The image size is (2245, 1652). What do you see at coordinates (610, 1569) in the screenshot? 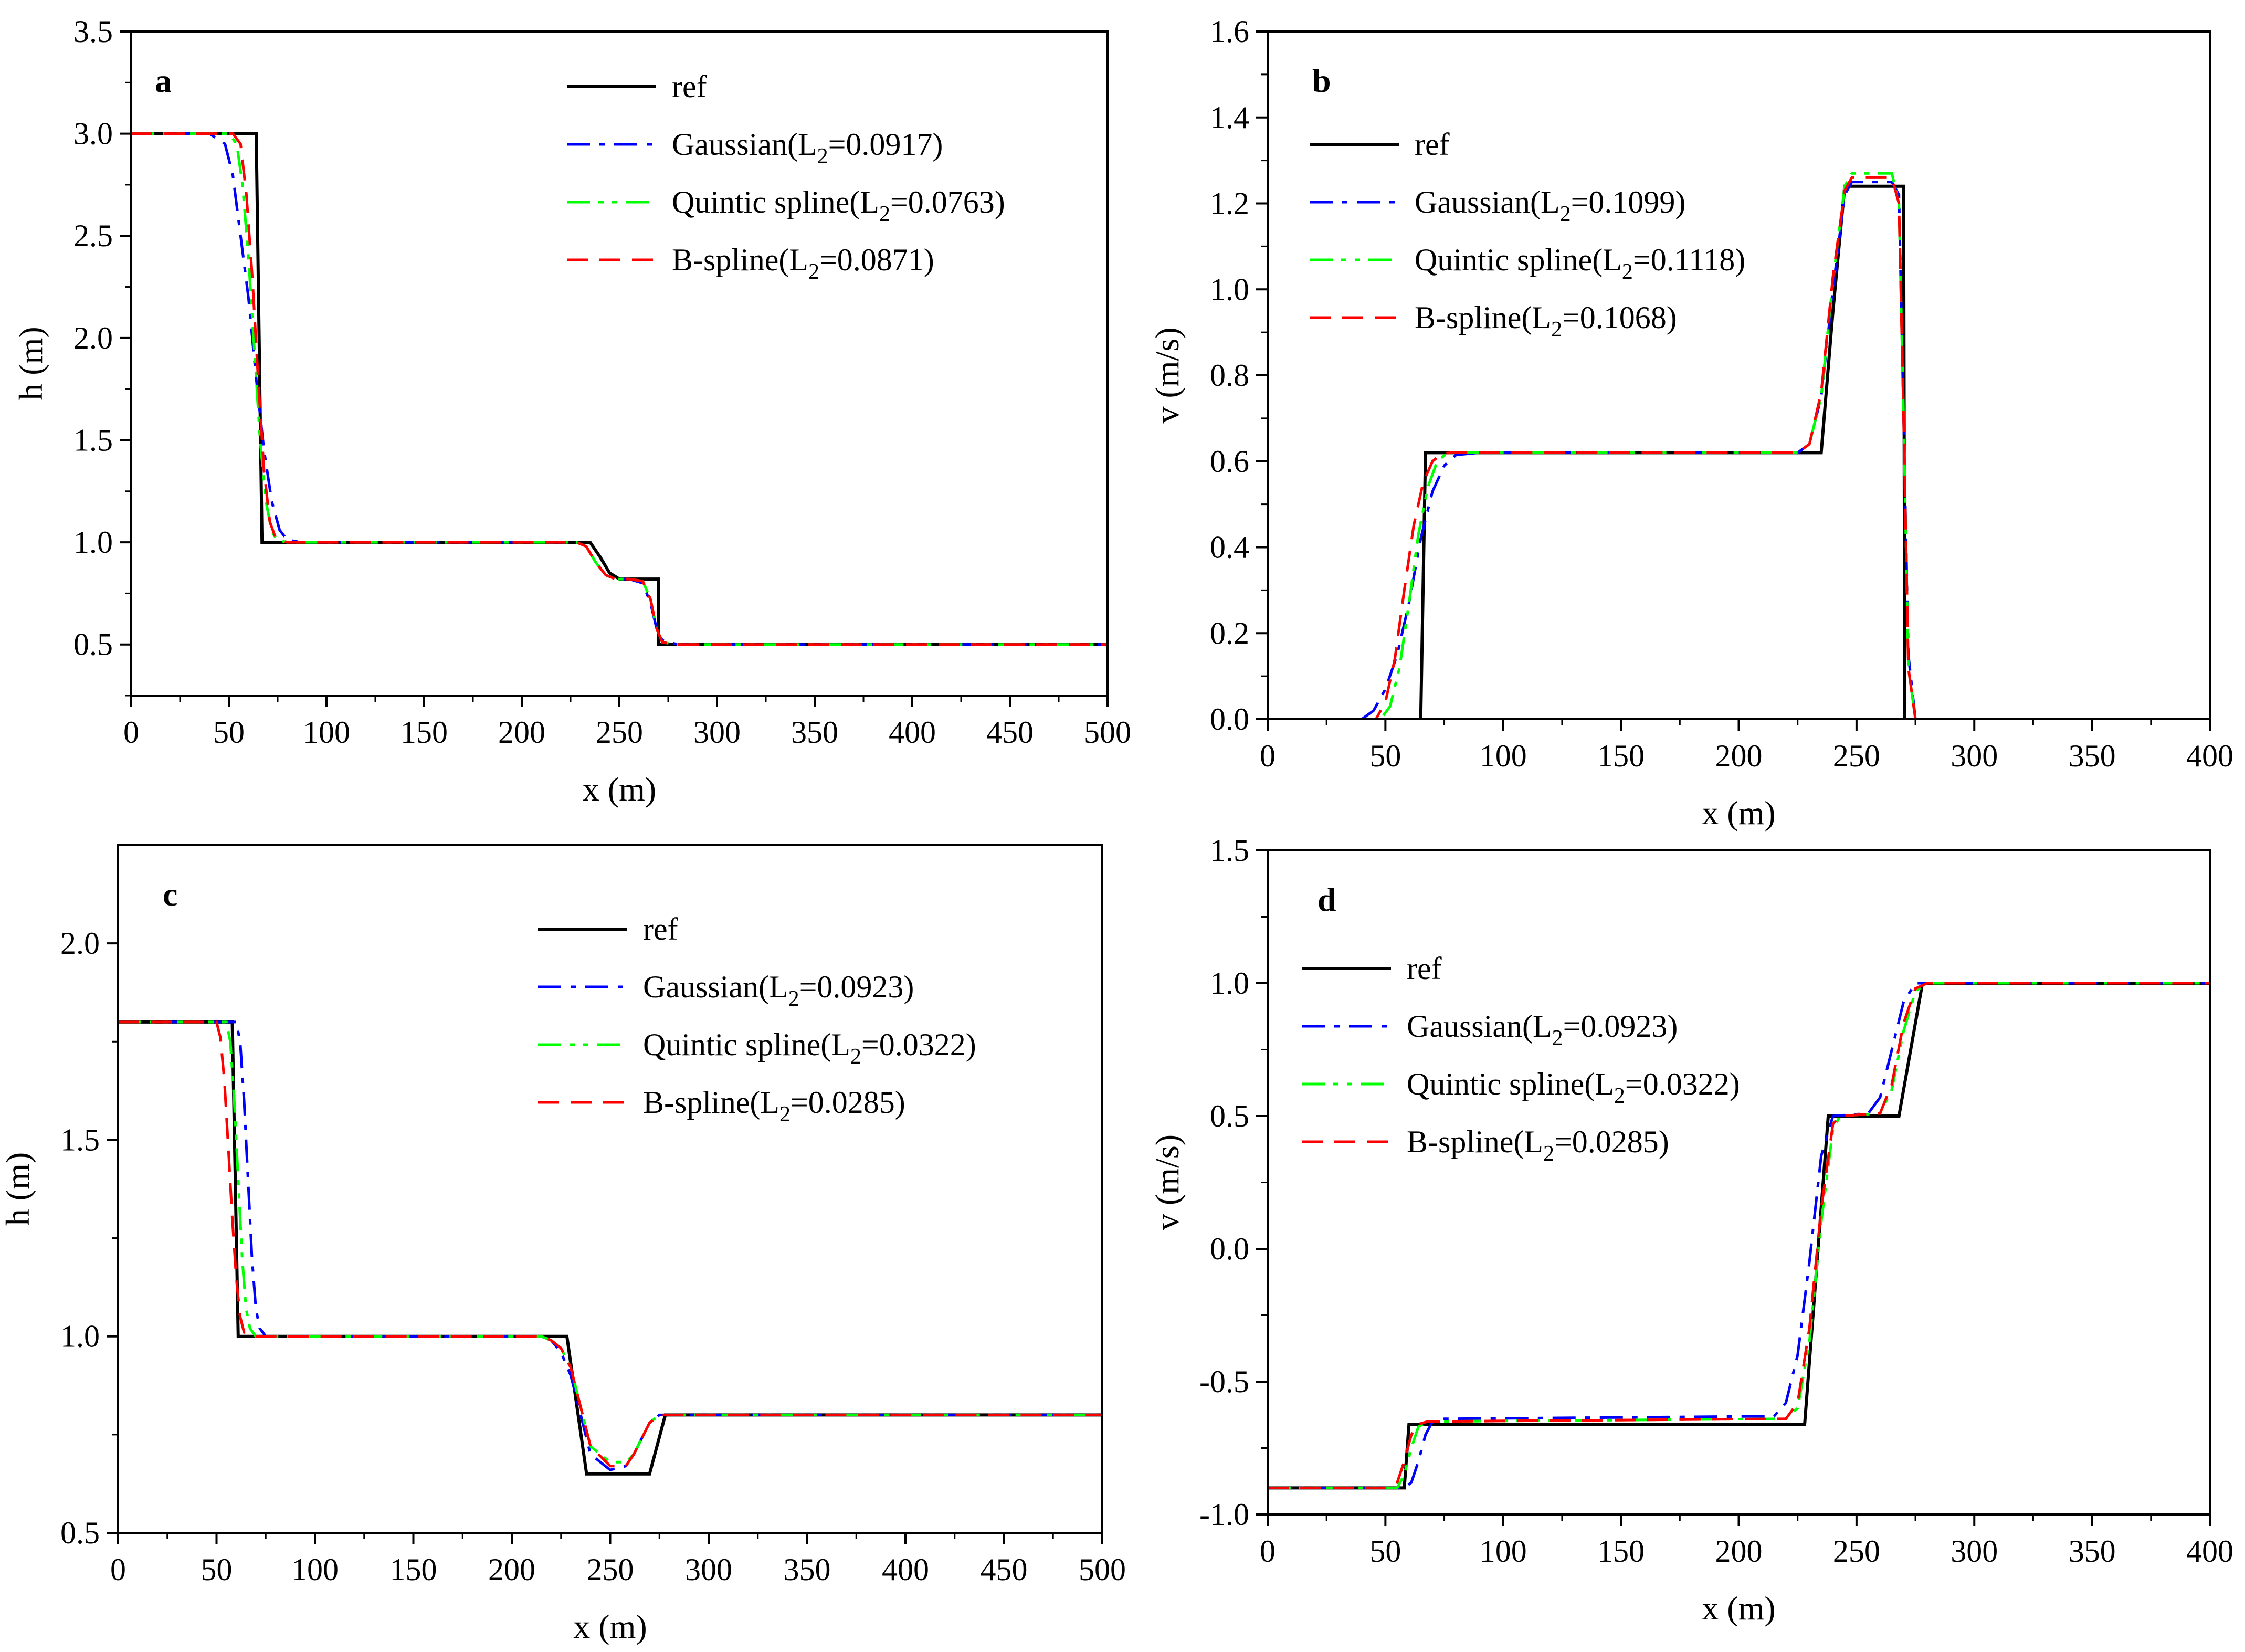
I see `x-tick-label: 250` at bounding box center [610, 1569].